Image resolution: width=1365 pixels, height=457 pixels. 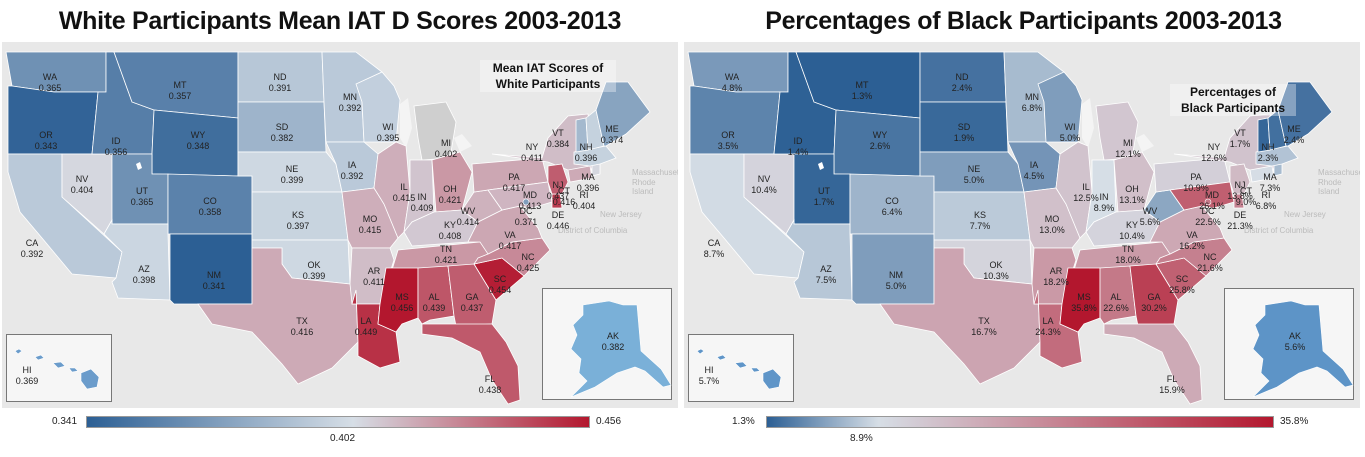 What do you see at coordinates (1246, 191) in the screenshot?
I see `state-abbr: CT` at bounding box center [1246, 191].